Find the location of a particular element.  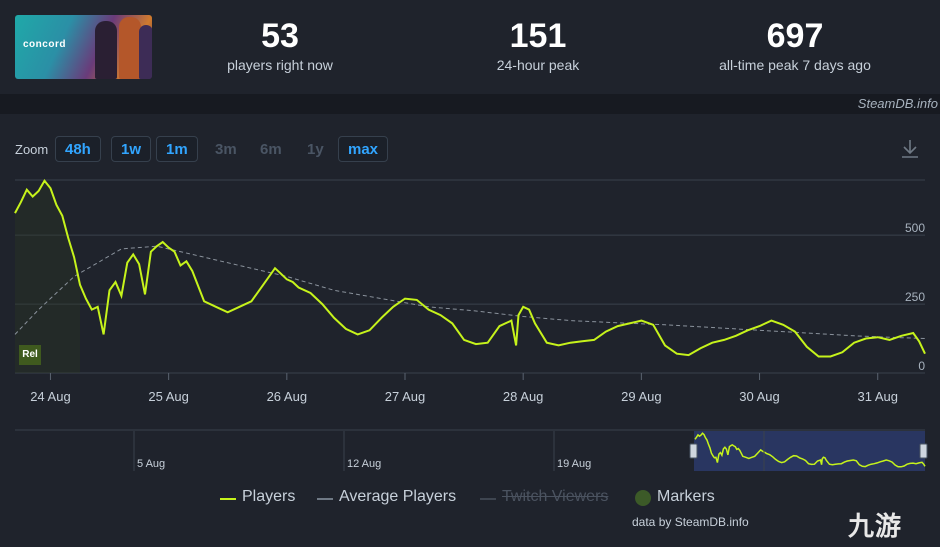

x-tick-label: 29 Aug is located at coordinates (641, 396).